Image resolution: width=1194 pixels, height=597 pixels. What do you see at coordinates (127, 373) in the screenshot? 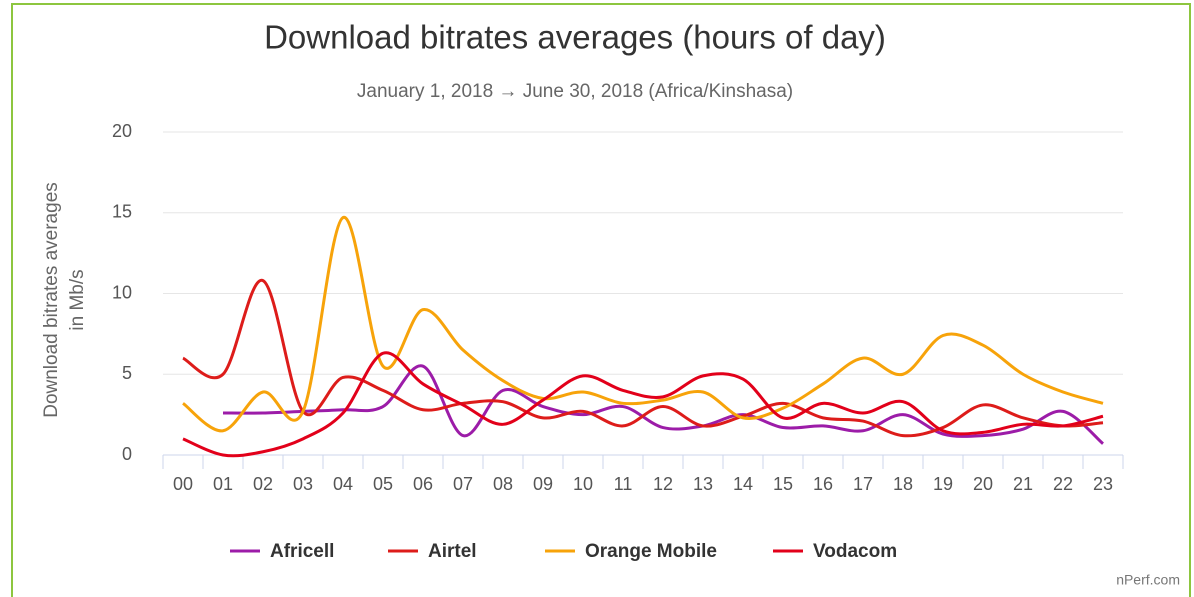
I see `y-tick-label: 5` at bounding box center [127, 373].